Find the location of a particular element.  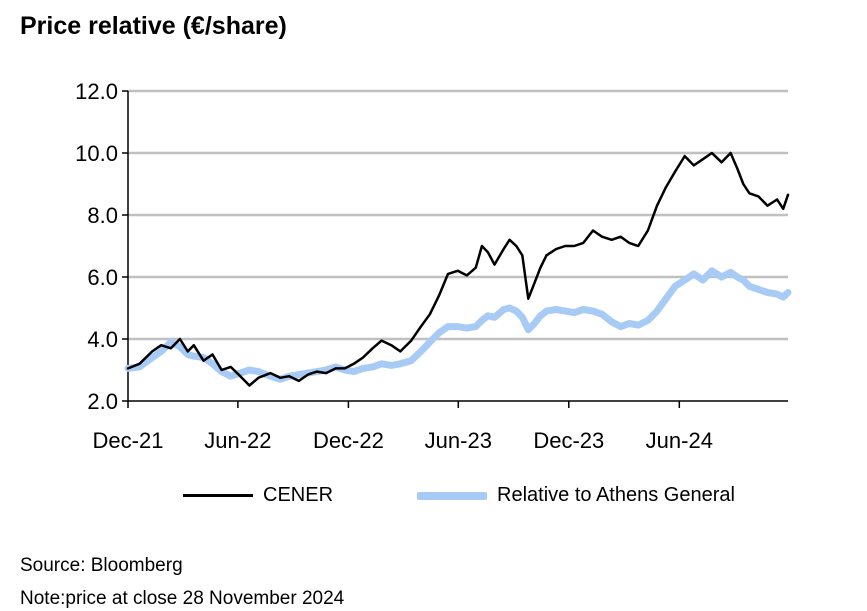

y-tick-labels: 2.0 4.0 6.0 8.0 10.0 12.0 is located at coordinates (96, 246).